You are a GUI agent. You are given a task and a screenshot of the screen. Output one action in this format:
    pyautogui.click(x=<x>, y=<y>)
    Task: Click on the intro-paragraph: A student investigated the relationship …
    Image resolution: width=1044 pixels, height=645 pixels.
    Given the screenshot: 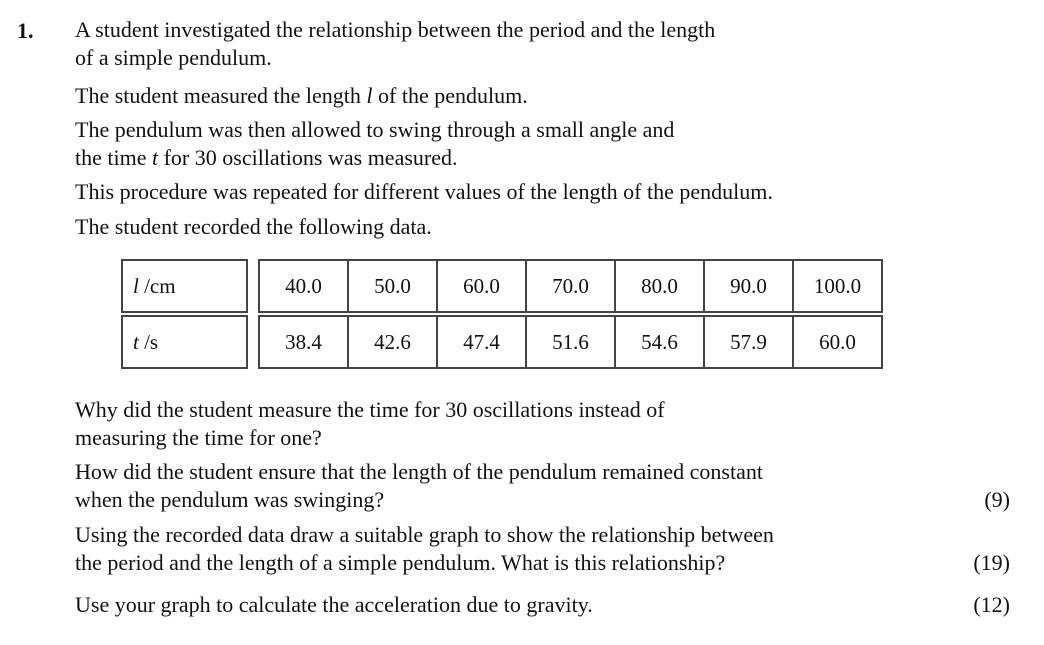 What is the action you would take?
    pyautogui.click(x=395, y=44)
    